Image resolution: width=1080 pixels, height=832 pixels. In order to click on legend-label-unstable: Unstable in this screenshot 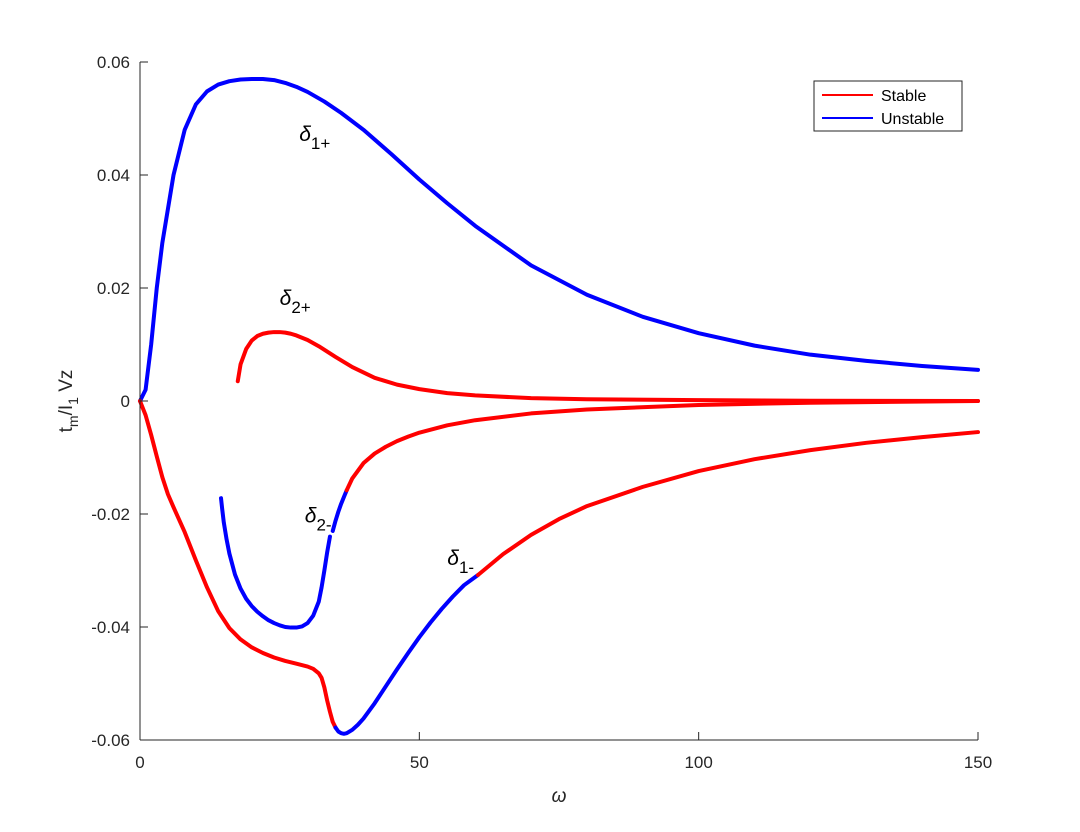, I will do `click(912, 119)`.